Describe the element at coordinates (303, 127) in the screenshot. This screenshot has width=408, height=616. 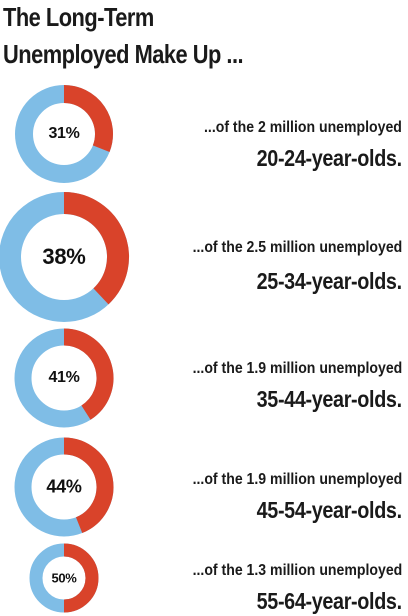
I see `donut-description: ...of the 2 million unemployed` at that location.